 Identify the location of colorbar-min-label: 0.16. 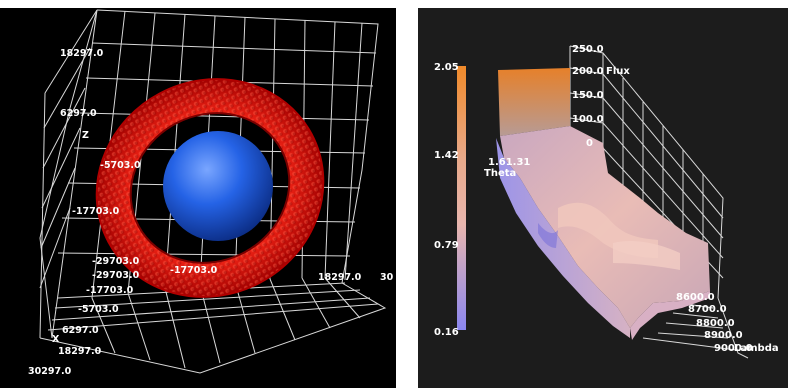
(446, 332).